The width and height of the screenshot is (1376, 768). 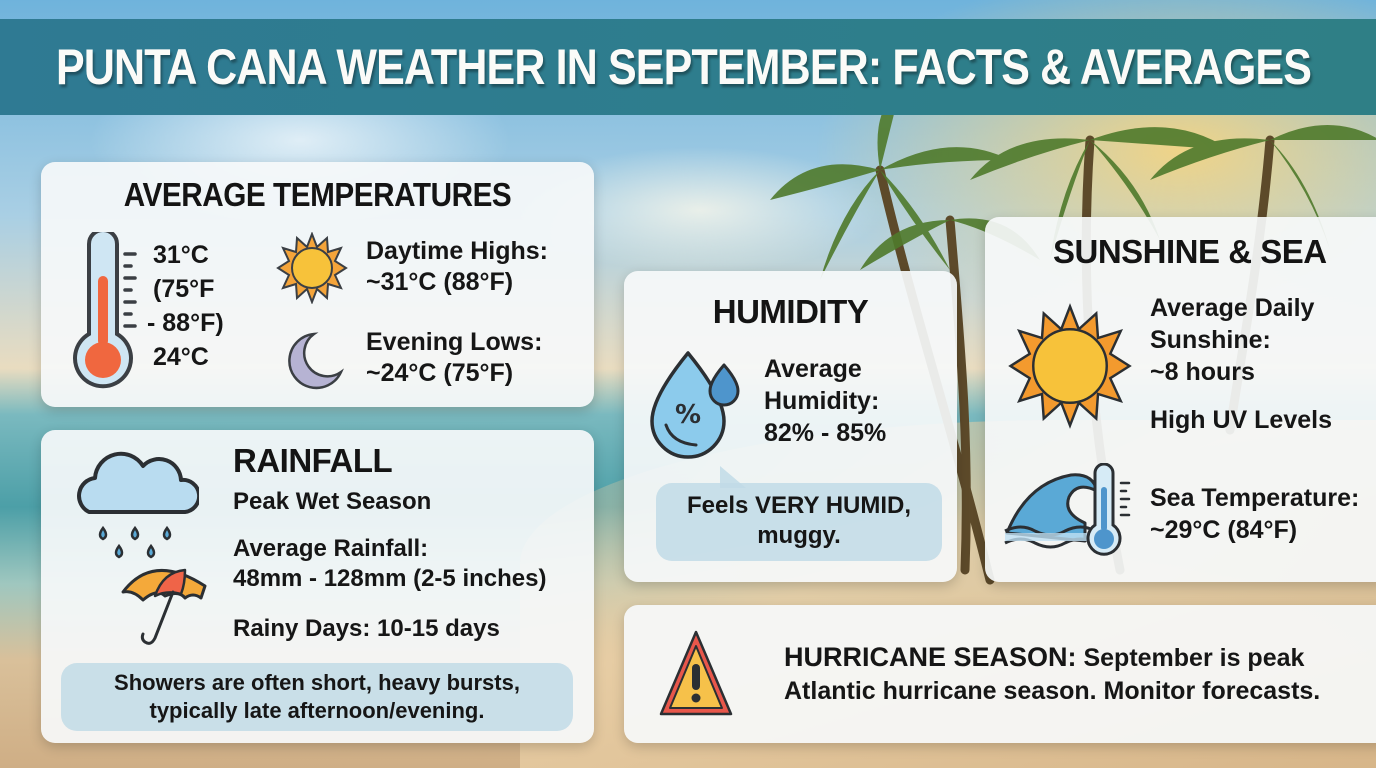 I want to click on daytime-value: ~31°C (88°F), so click(x=440, y=282).